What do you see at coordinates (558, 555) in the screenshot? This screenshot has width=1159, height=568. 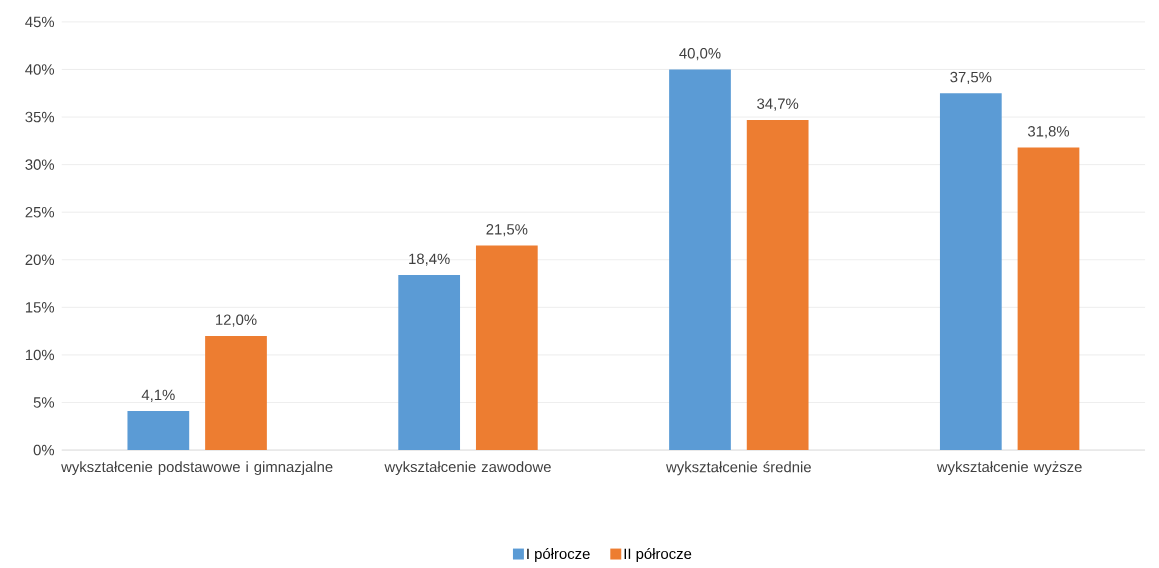 I see `legend-label: I półrocze` at bounding box center [558, 555].